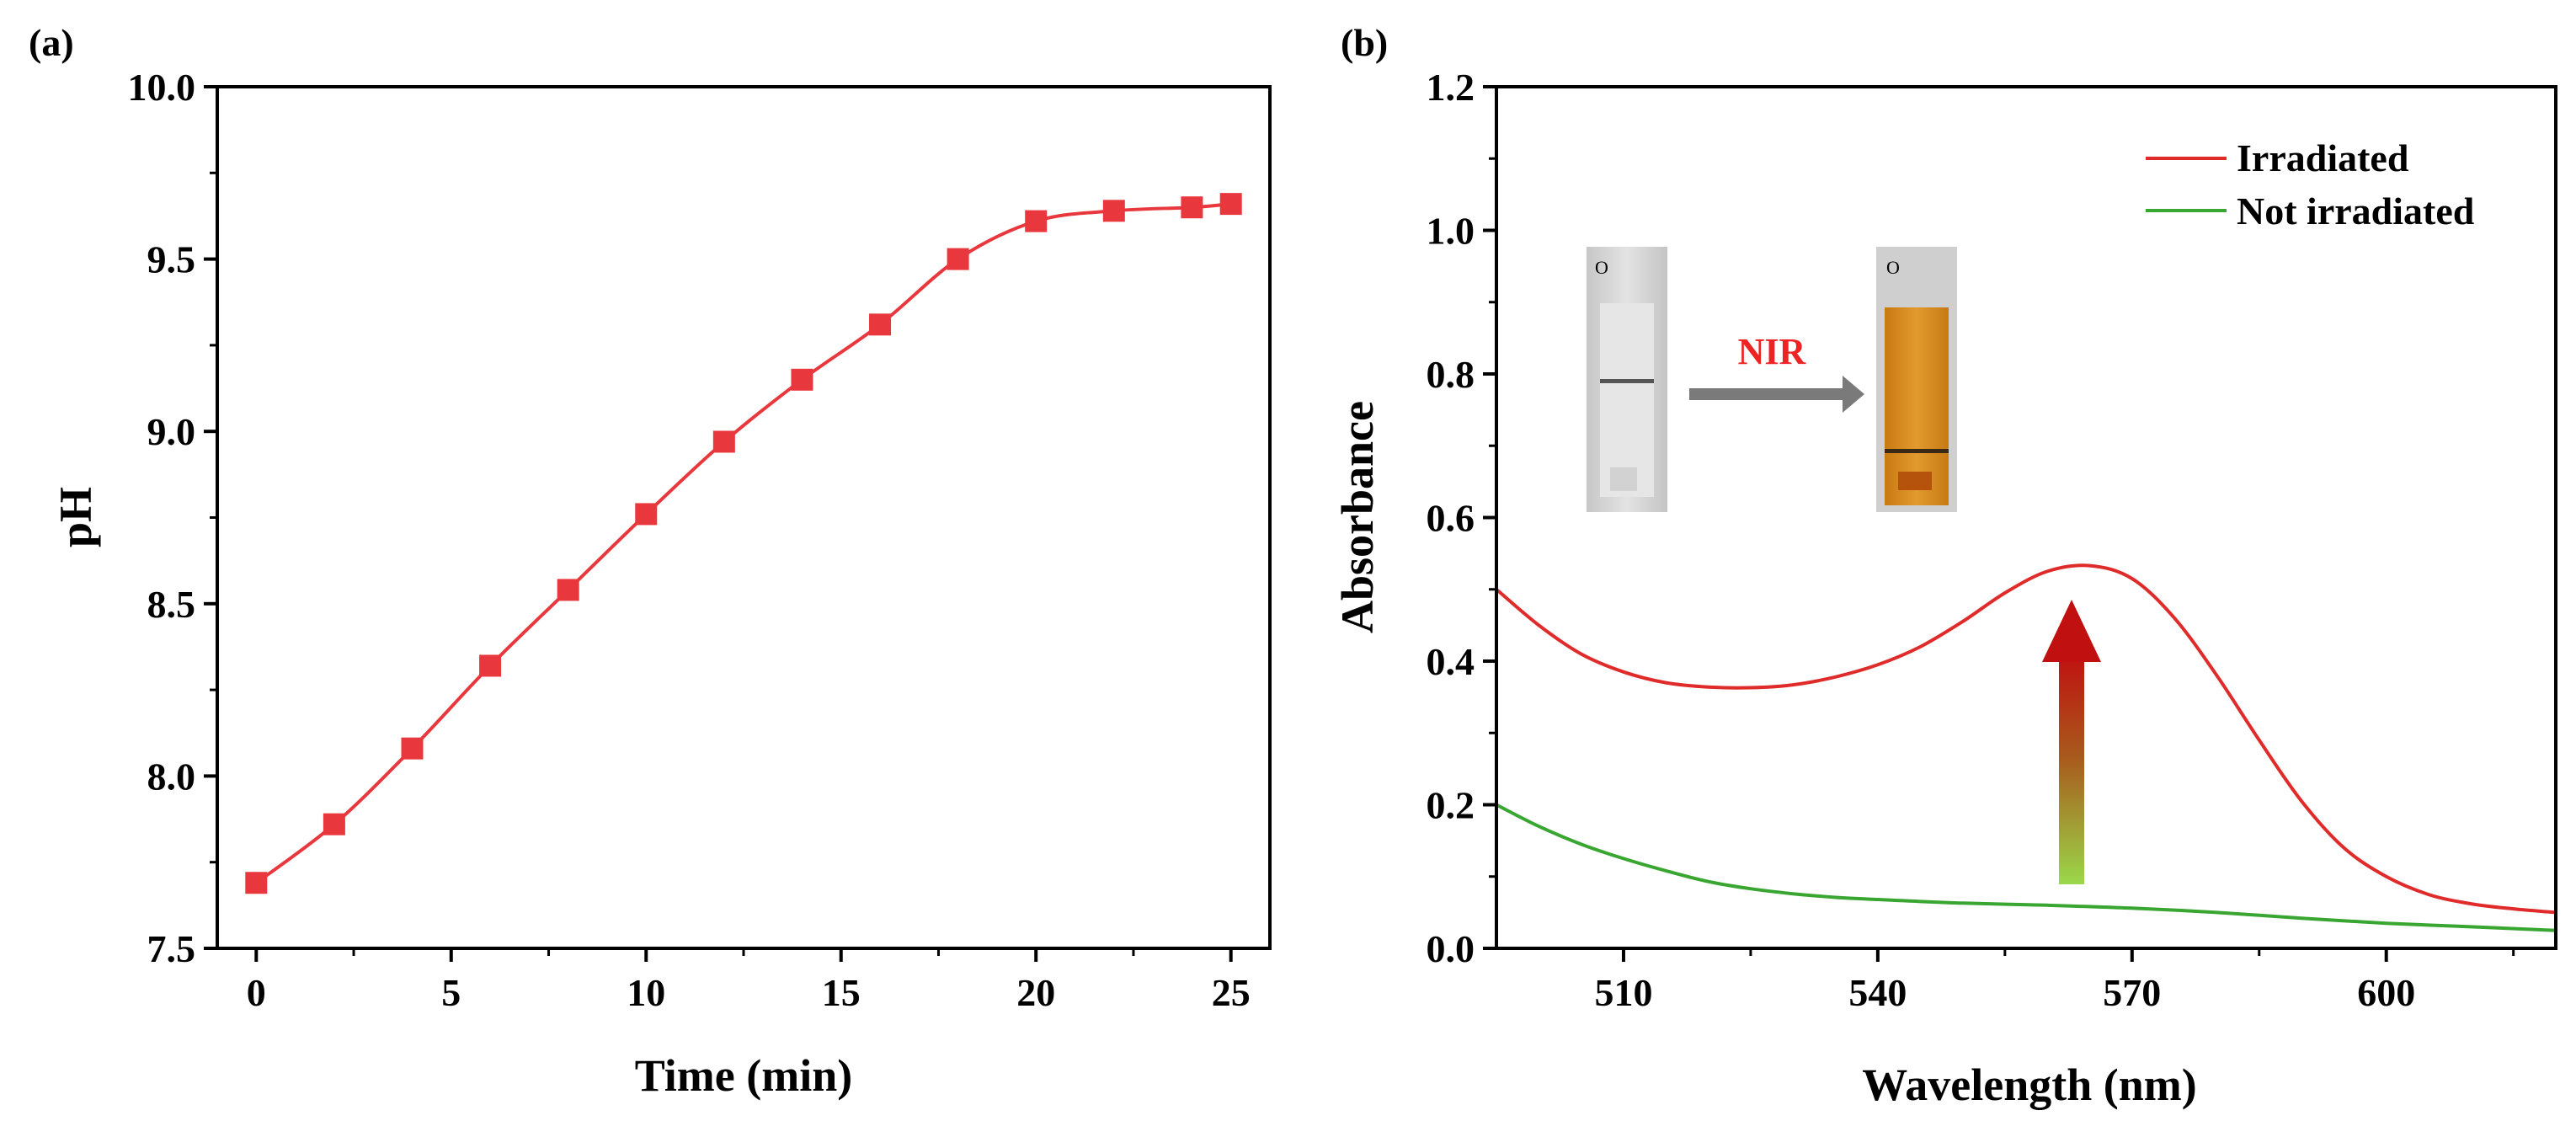 The image size is (2576, 1121). Describe the element at coordinates (1451, 87) in the screenshot. I see `b-y-tick-label: 1.2` at that location.